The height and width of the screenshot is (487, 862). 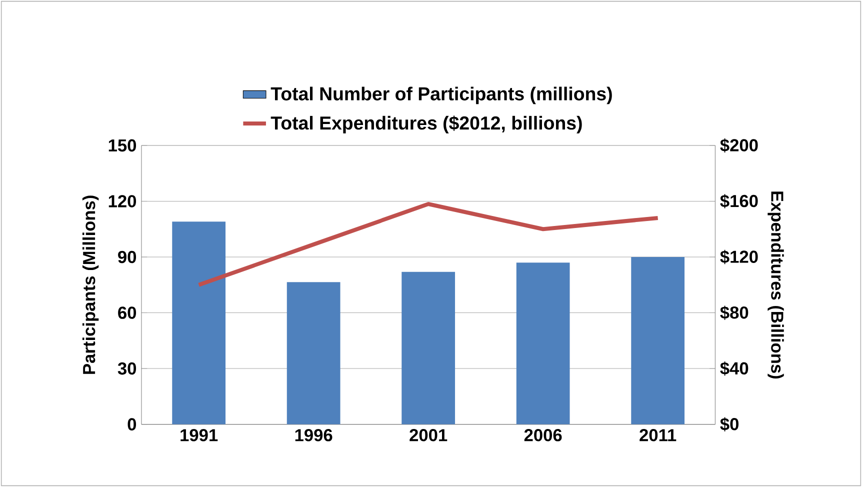 What do you see at coordinates (776, 285) in the screenshot?
I see `y2-axis-title: Expenditures (Billions)` at bounding box center [776, 285].